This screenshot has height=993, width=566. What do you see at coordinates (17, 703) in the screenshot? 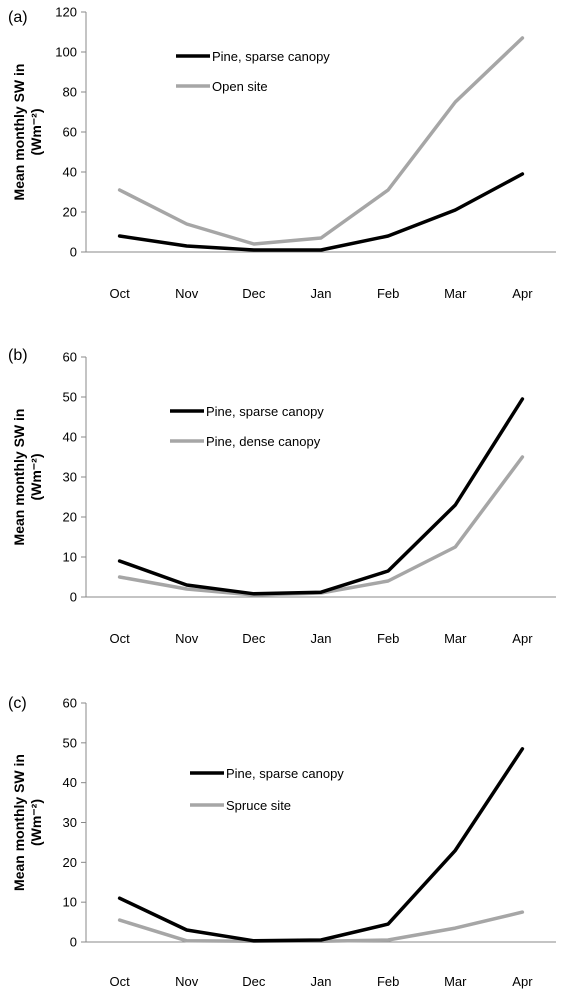
I see `panel-label: (c)` at bounding box center [17, 703].